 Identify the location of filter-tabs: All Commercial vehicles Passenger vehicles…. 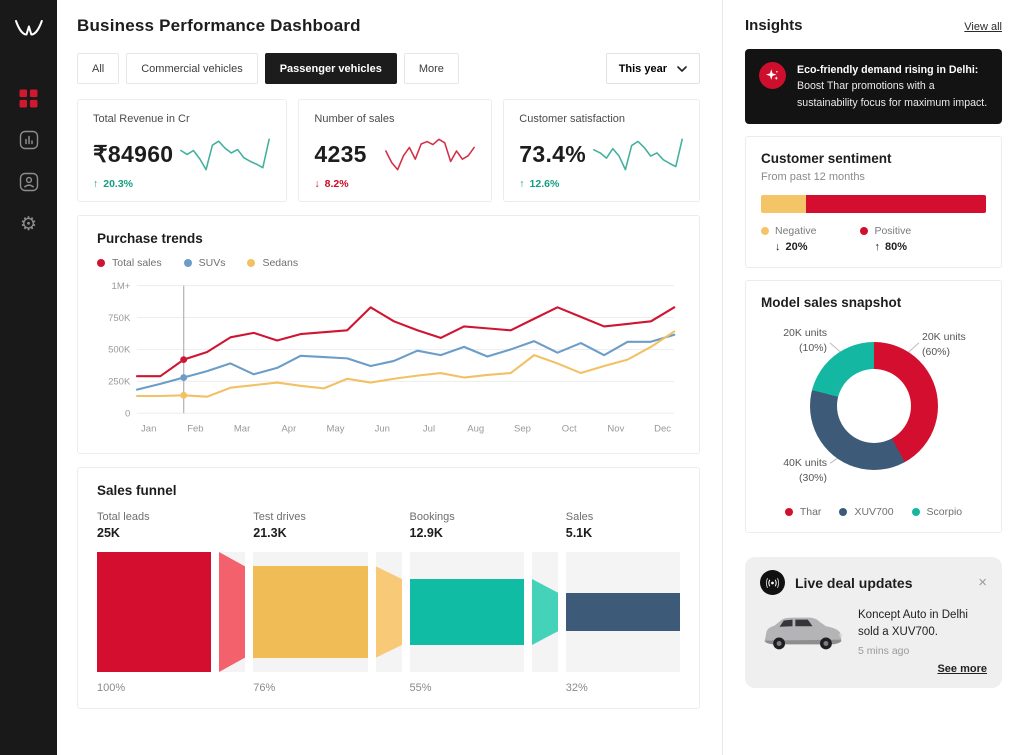
(268, 68).